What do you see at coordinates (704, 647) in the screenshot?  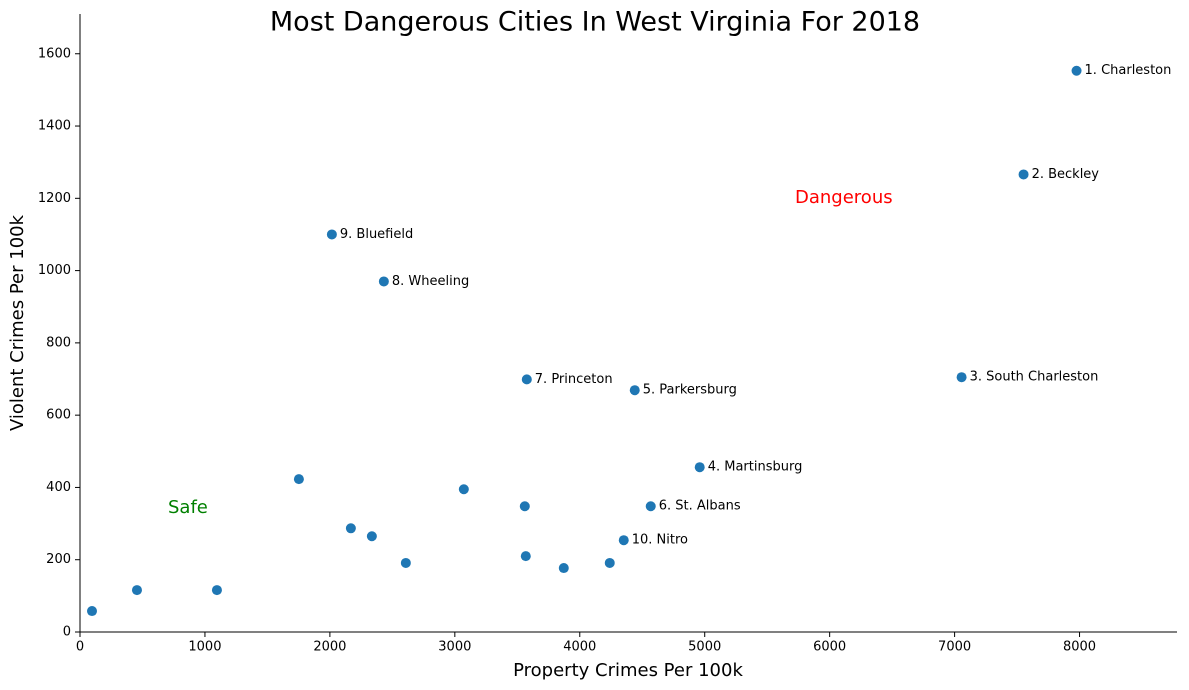 I see `x-tick-label: 5000` at bounding box center [704, 647].